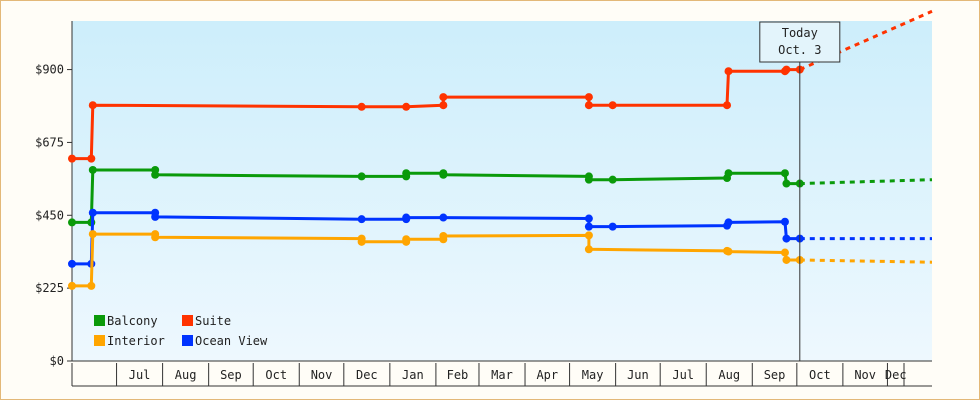 The width and height of the screenshot is (980, 400). I want to click on y-tick-label: $450, so click(49, 215).